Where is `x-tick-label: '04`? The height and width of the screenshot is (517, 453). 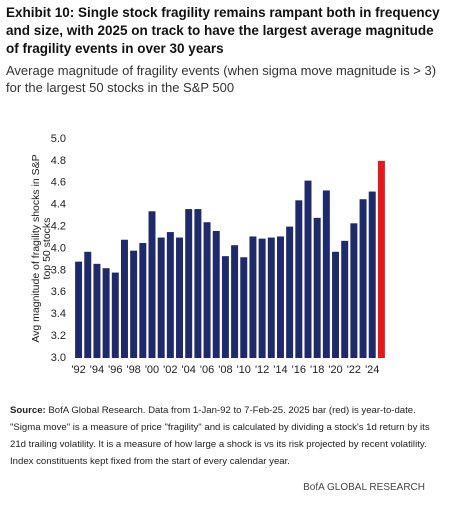 x-tick-label: '04 is located at coordinates (189, 370).